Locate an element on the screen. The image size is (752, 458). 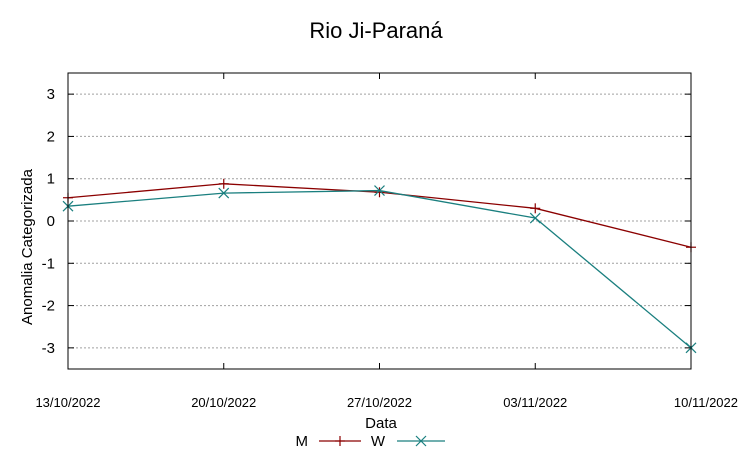
y-tick-label: -1 is located at coordinates (48, 263).